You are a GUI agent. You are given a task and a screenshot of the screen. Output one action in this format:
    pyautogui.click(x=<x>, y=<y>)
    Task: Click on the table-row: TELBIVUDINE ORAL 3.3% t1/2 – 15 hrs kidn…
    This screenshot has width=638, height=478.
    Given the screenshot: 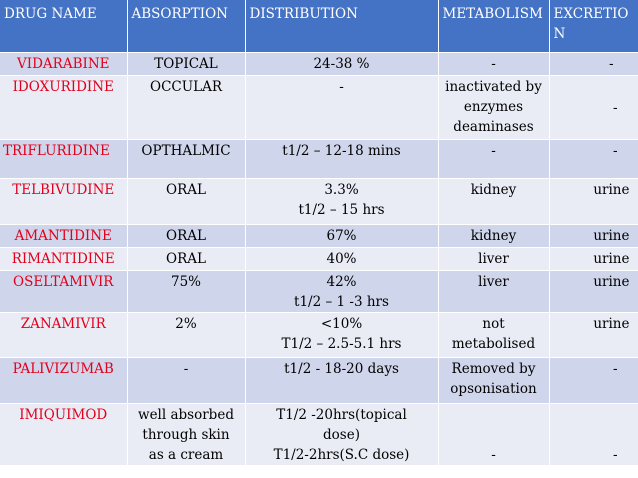 What is the action you would take?
    pyautogui.click(x=319, y=201)
    